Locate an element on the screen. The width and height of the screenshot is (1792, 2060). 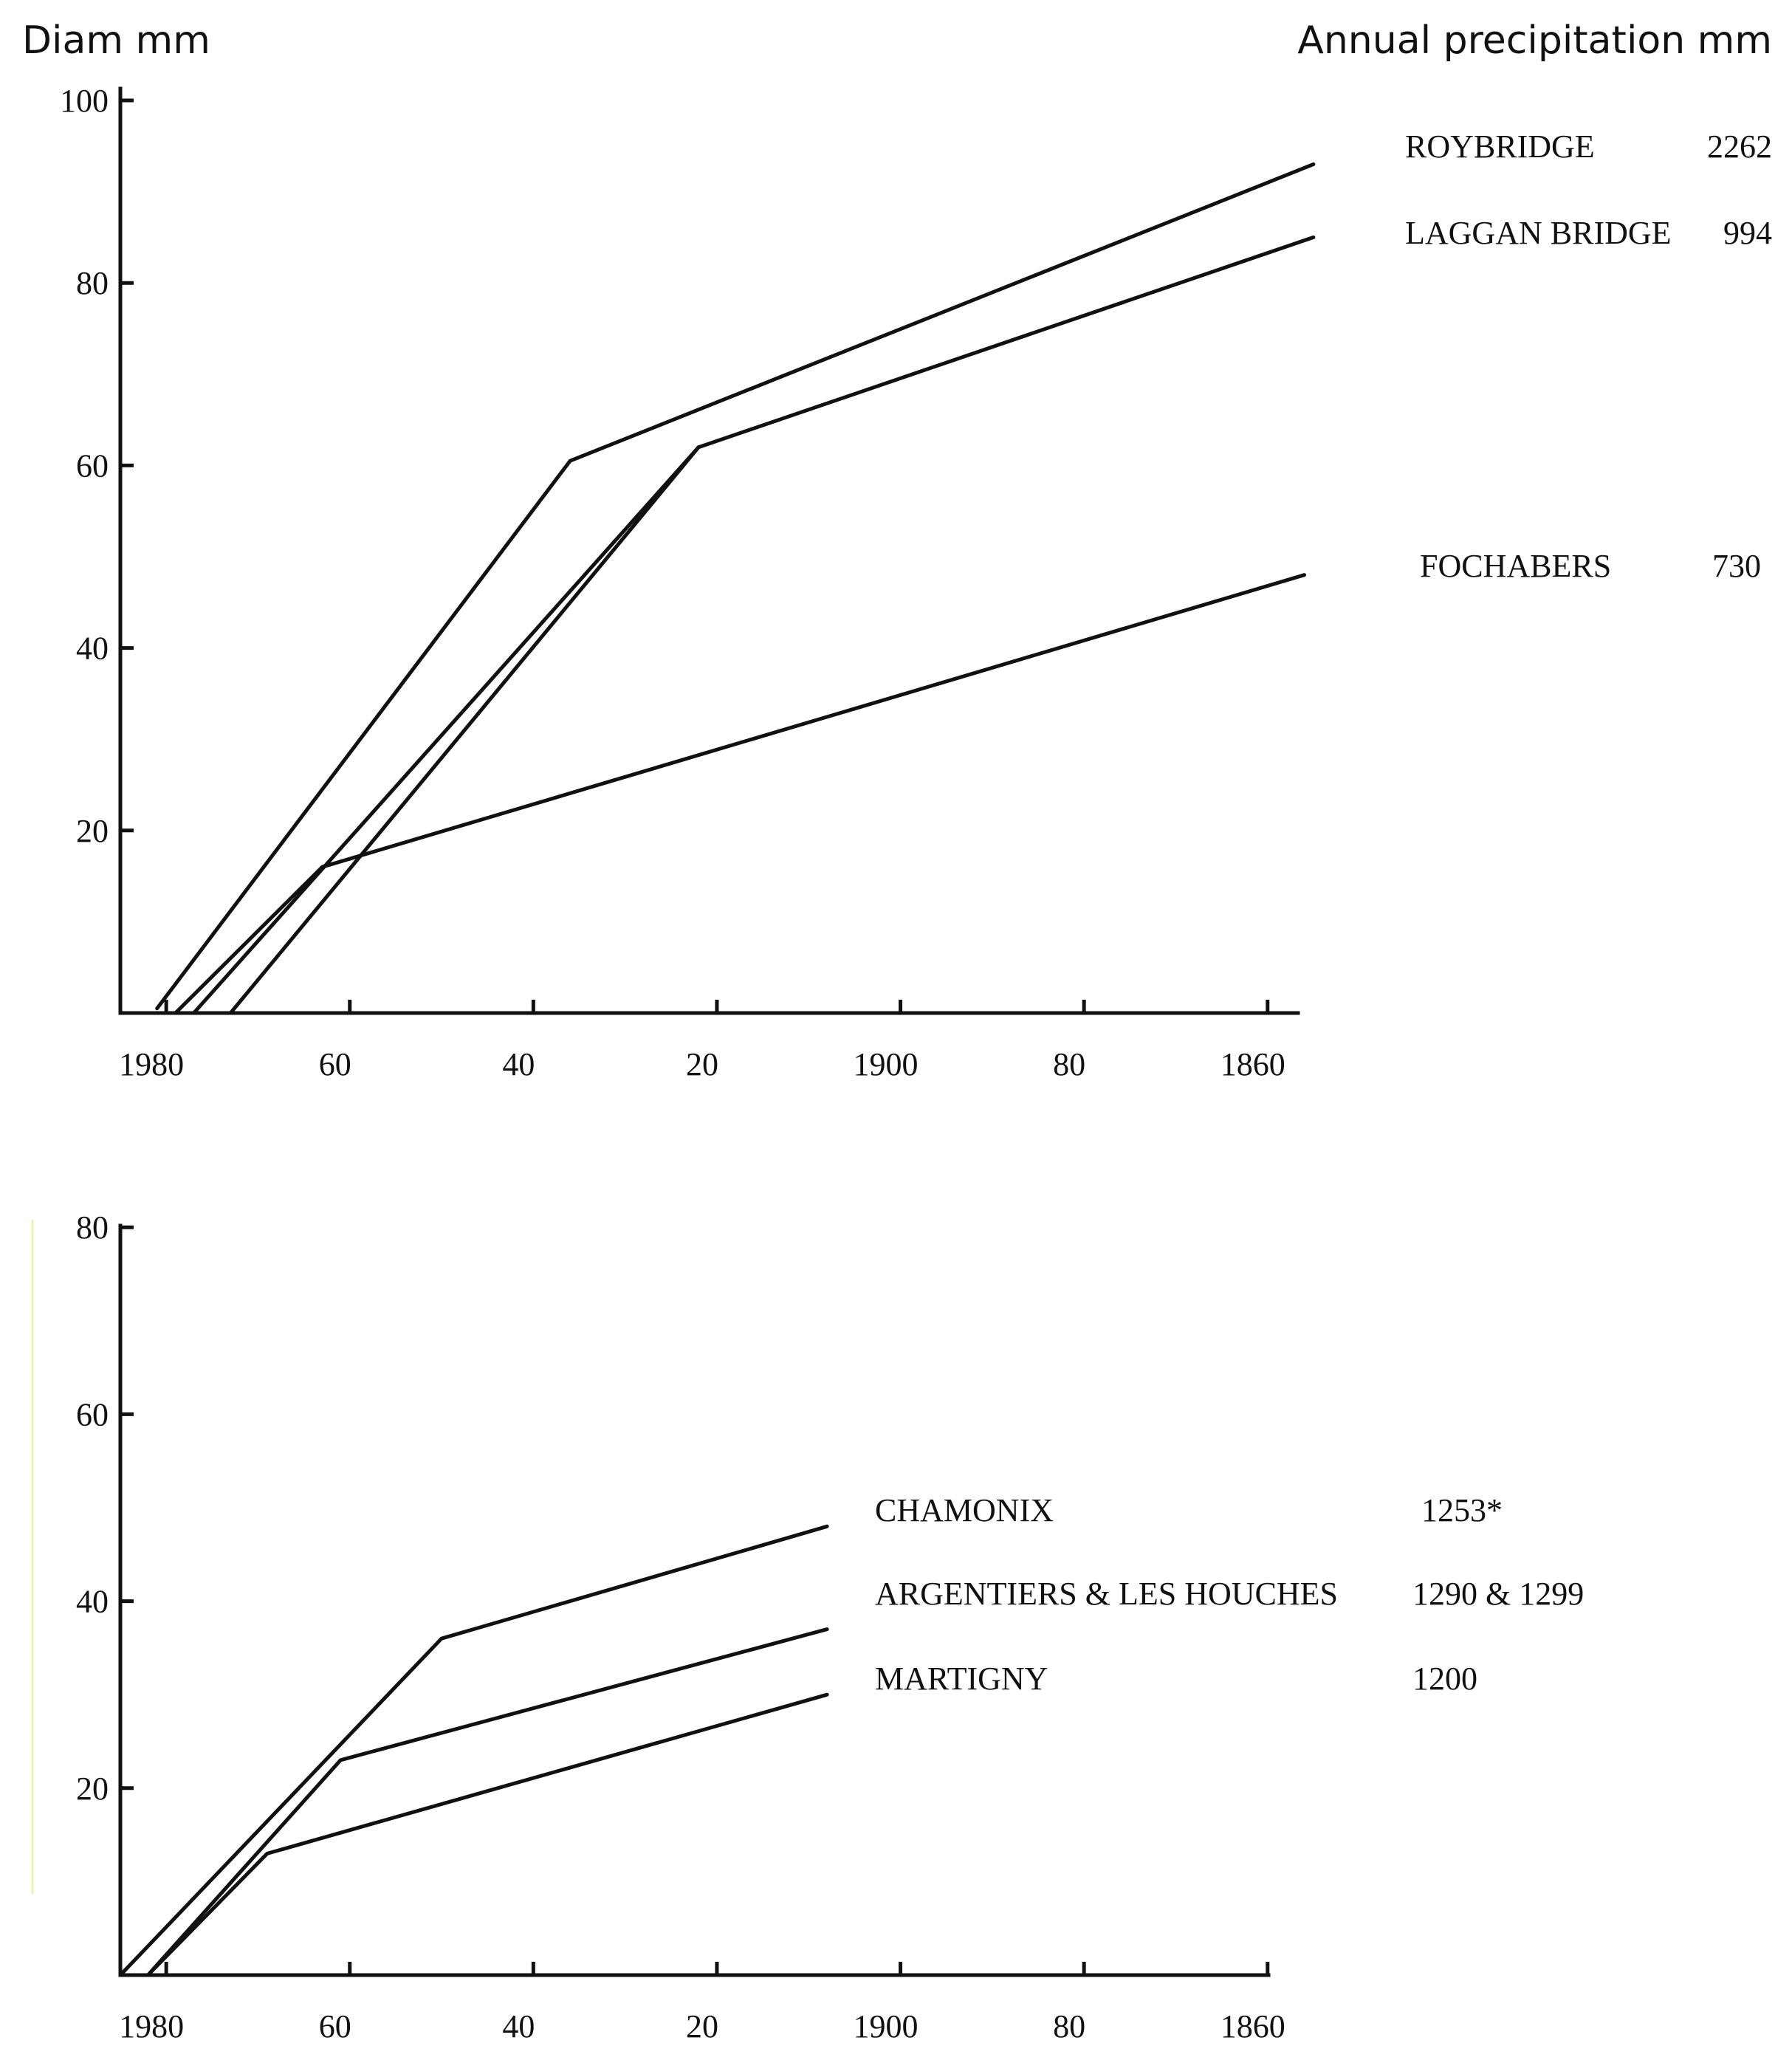
precip-martigny: 1200 is located at coordinates (1444, 1679).